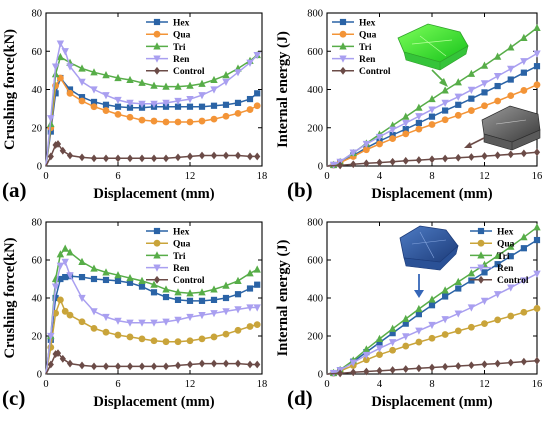 The image size is (550, 422). Describe the element at coordinates (14, 190) in the screenshot. I see `panel-label: (a)` at that location.